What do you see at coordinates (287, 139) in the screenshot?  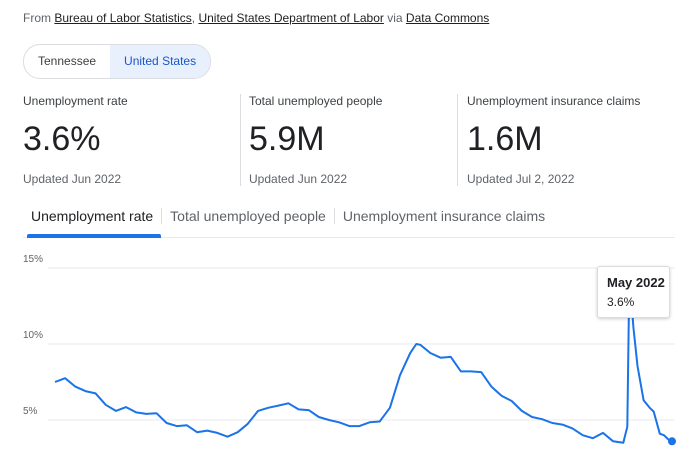 I see `stat-value: 5.9M` at bounding box center [287, 139].